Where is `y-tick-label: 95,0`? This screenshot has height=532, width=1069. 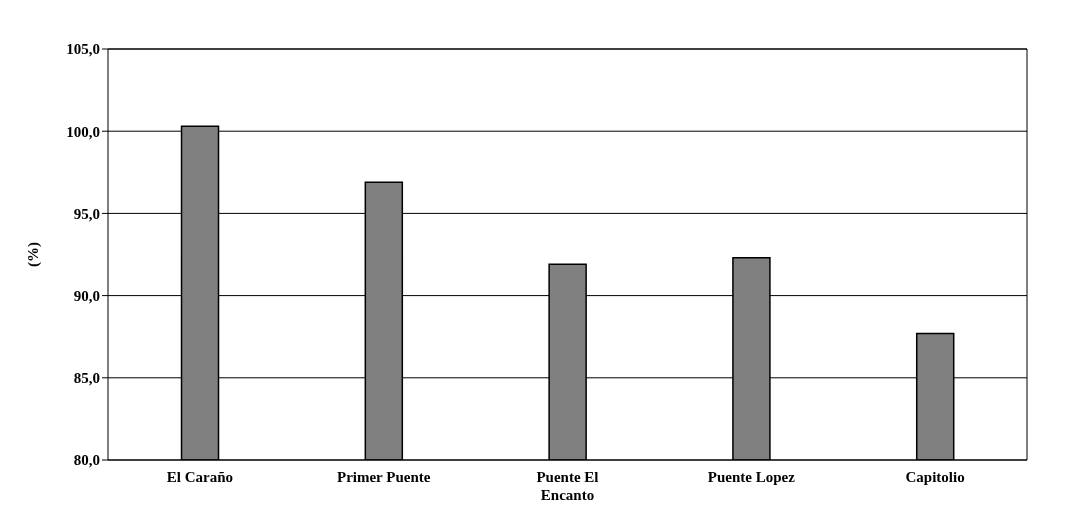 y-tick-label: 95,0 is located at coordinates (86, 213).